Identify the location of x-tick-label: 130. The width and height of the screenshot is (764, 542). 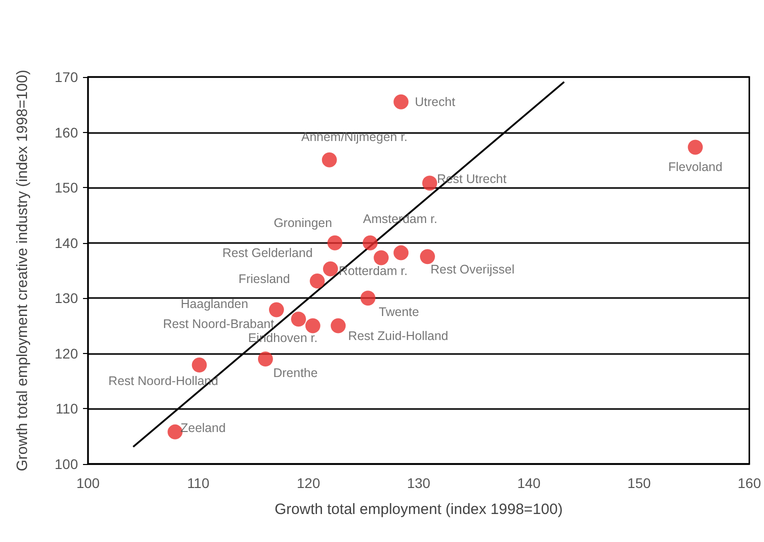
(418, 483).